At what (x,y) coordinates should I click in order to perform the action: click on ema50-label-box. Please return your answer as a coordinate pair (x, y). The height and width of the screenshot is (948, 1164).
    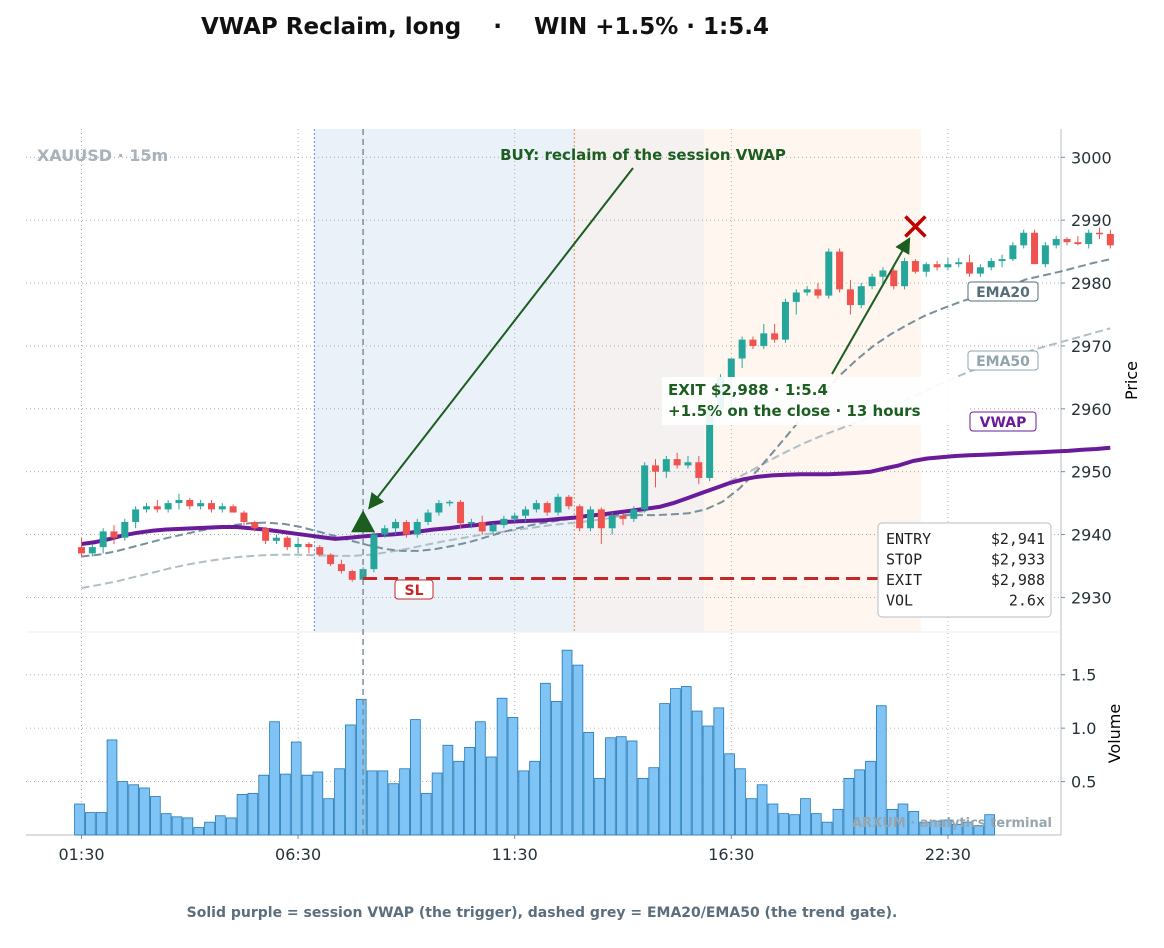
    Looking at the image, I should click on (1003, 360).